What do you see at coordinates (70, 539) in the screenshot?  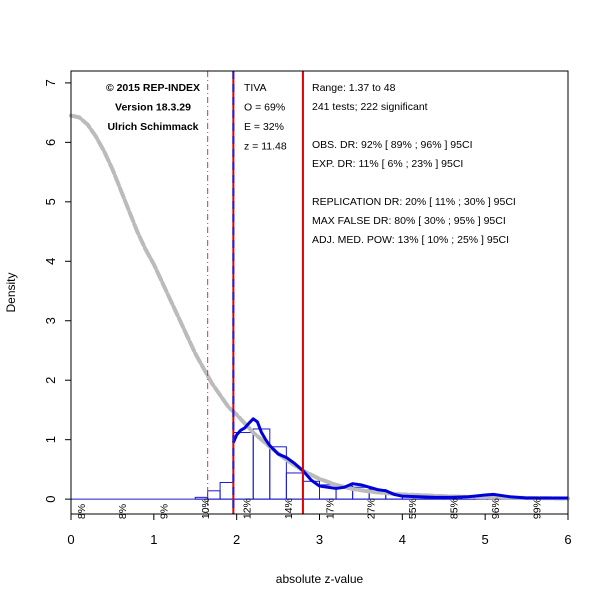 I see `x-tick-label: 0` at bounding box center [70, 539].